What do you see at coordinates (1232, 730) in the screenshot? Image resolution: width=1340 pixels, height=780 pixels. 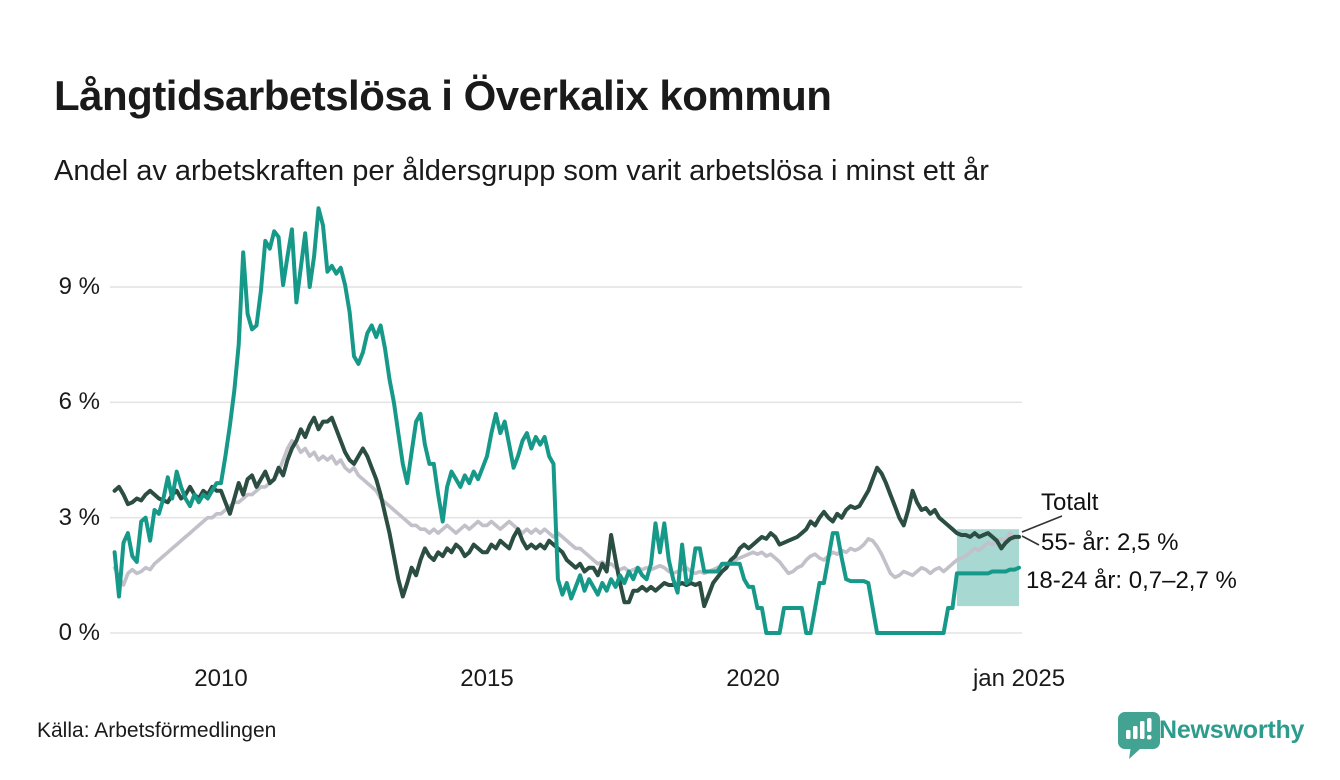 I see `brand-name: Newsworthy` at bounding box center [1232, 730].